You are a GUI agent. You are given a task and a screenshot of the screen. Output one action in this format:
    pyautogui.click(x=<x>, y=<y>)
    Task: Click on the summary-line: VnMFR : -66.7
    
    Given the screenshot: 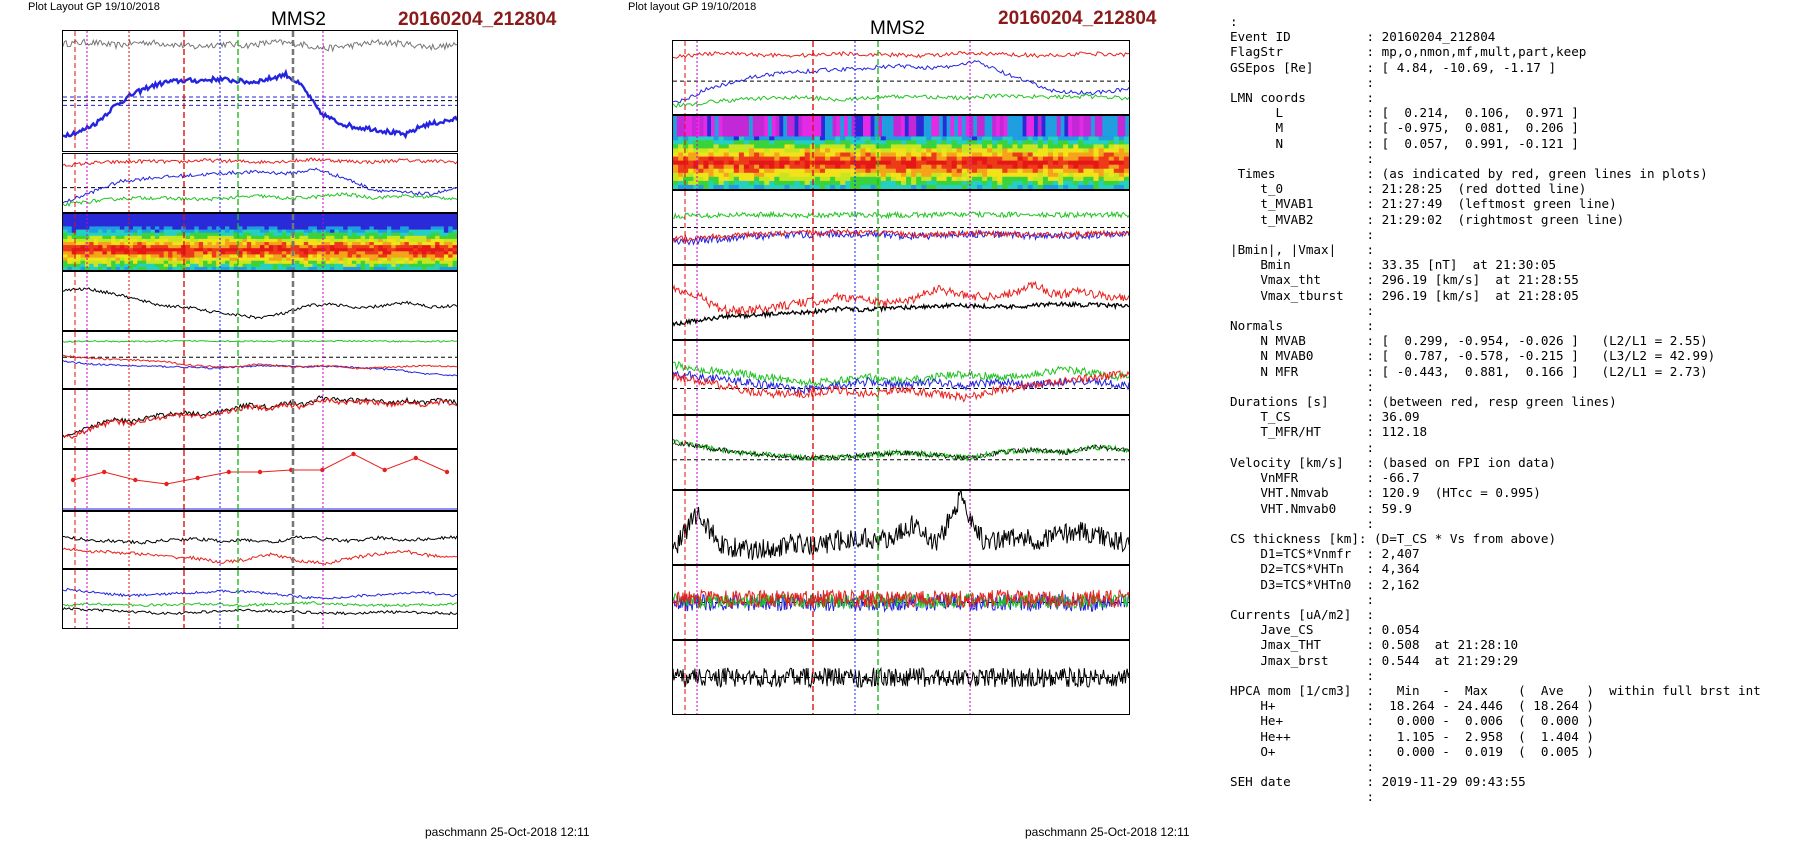 What is the action you would take?
    pyautogui.click(x=1325, y=478)
    